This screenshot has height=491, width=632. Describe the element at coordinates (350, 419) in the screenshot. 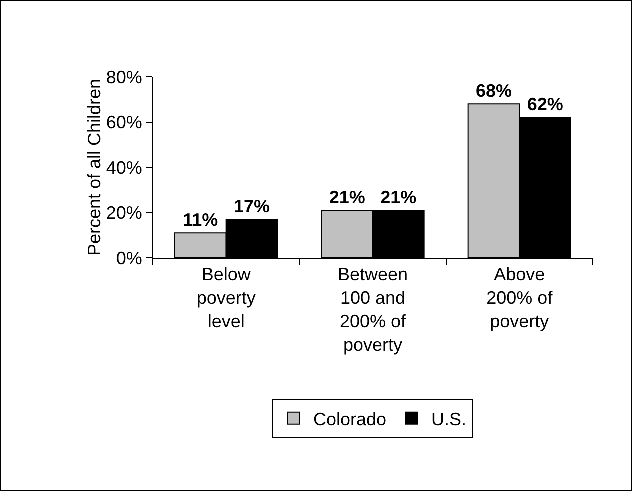

I see `legend-label: Colorado` at that location.